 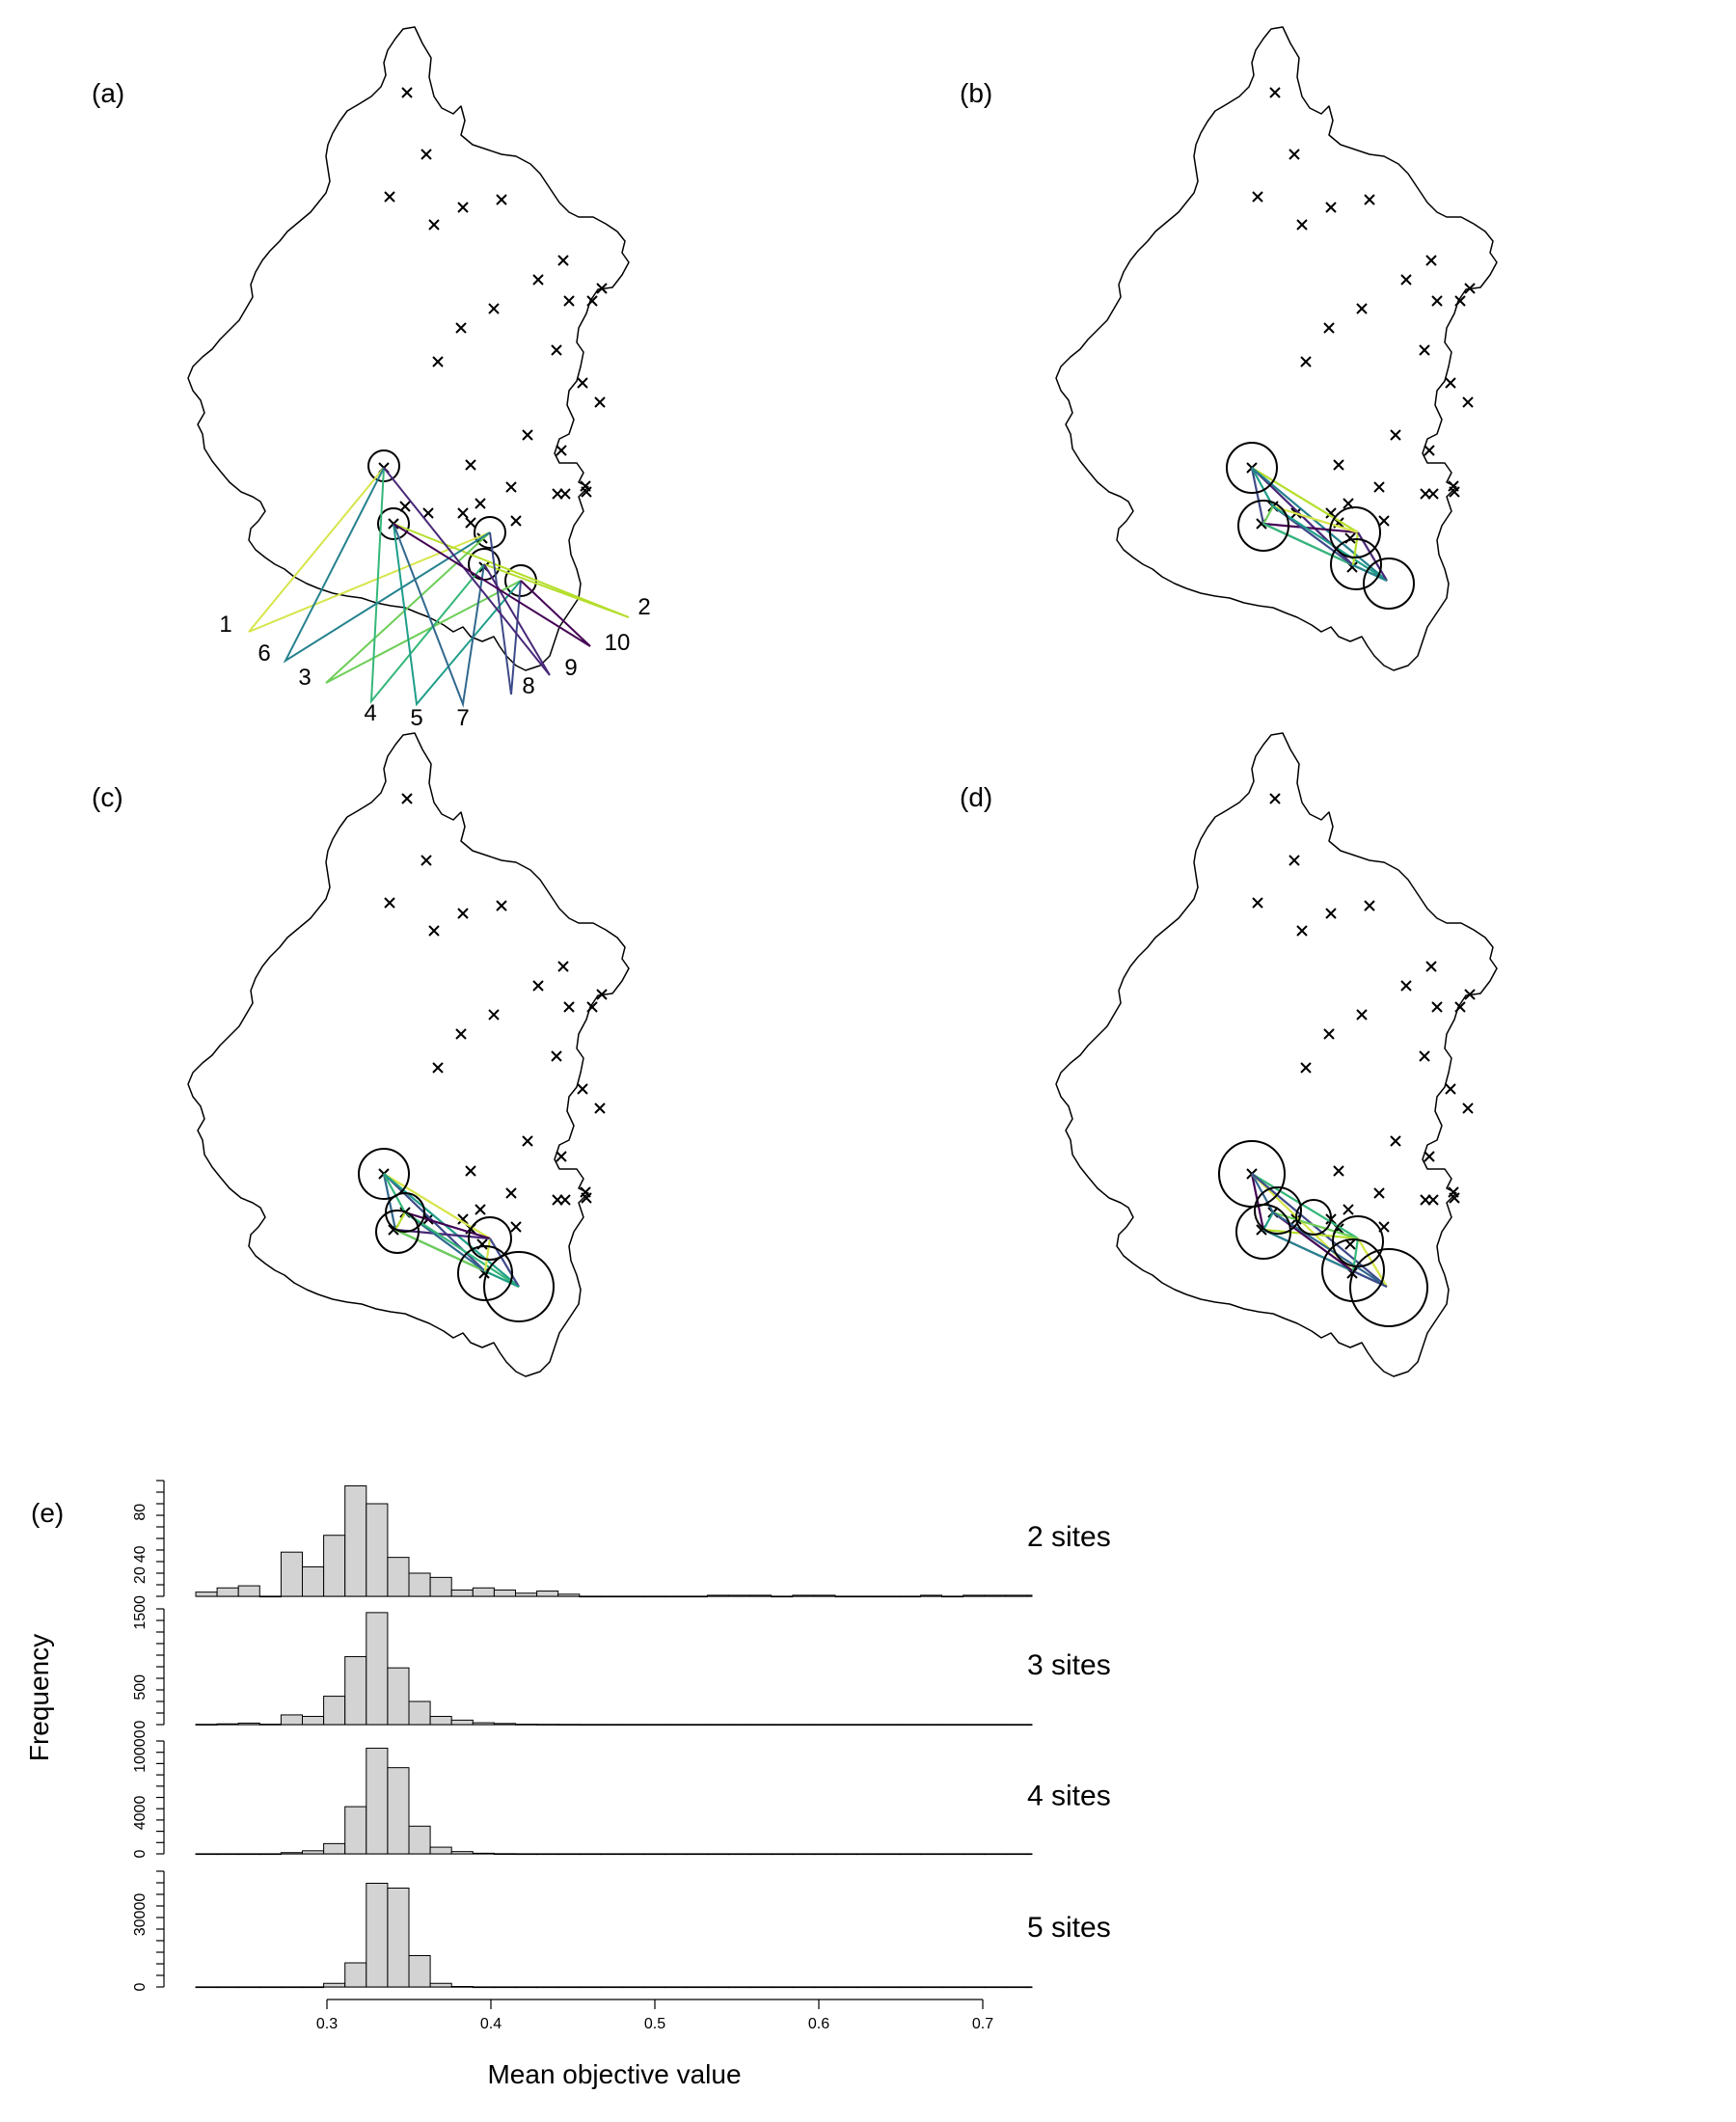 What do you see at coordinates (140, 1687) in the screenshot?
I see `y-tick-label: 500` at bounding box center [140, 1687].